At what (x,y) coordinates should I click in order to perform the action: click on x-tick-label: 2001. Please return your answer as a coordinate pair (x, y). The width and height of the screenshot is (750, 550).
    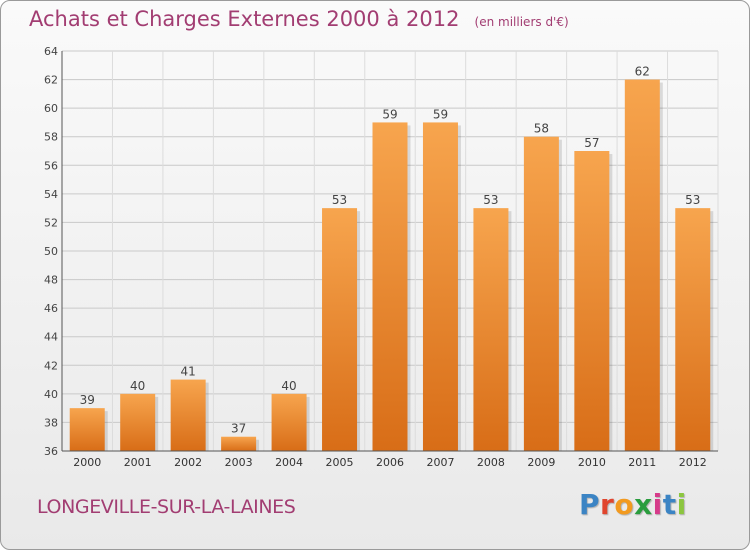
    Looking at the image, I should click on (138, 462).